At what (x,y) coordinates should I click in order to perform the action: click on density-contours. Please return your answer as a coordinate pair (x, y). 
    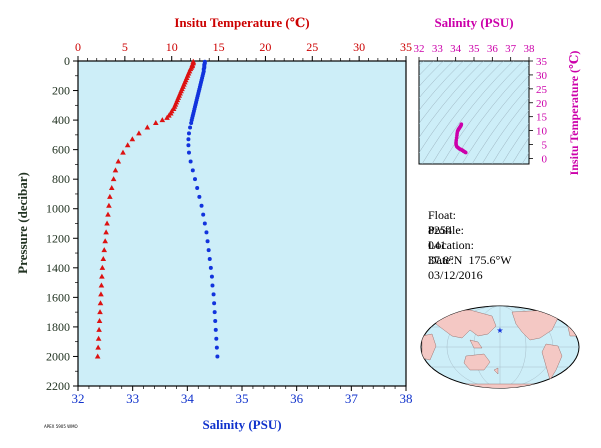
    Looking at the image, I should click on (474, 112).